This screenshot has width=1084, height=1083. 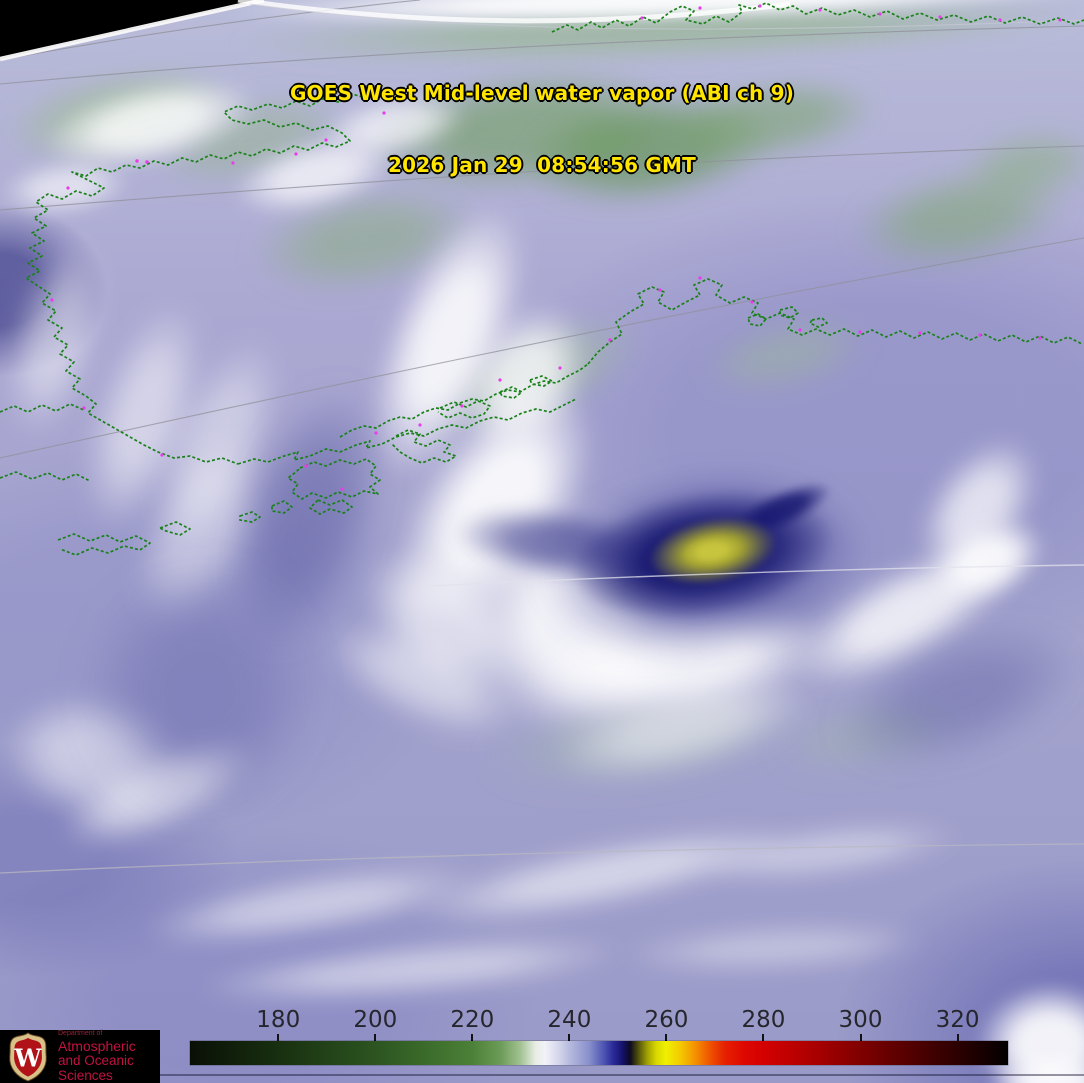 I want to click on colorbar-tick-label: 280, so click(x=763, y=1020).